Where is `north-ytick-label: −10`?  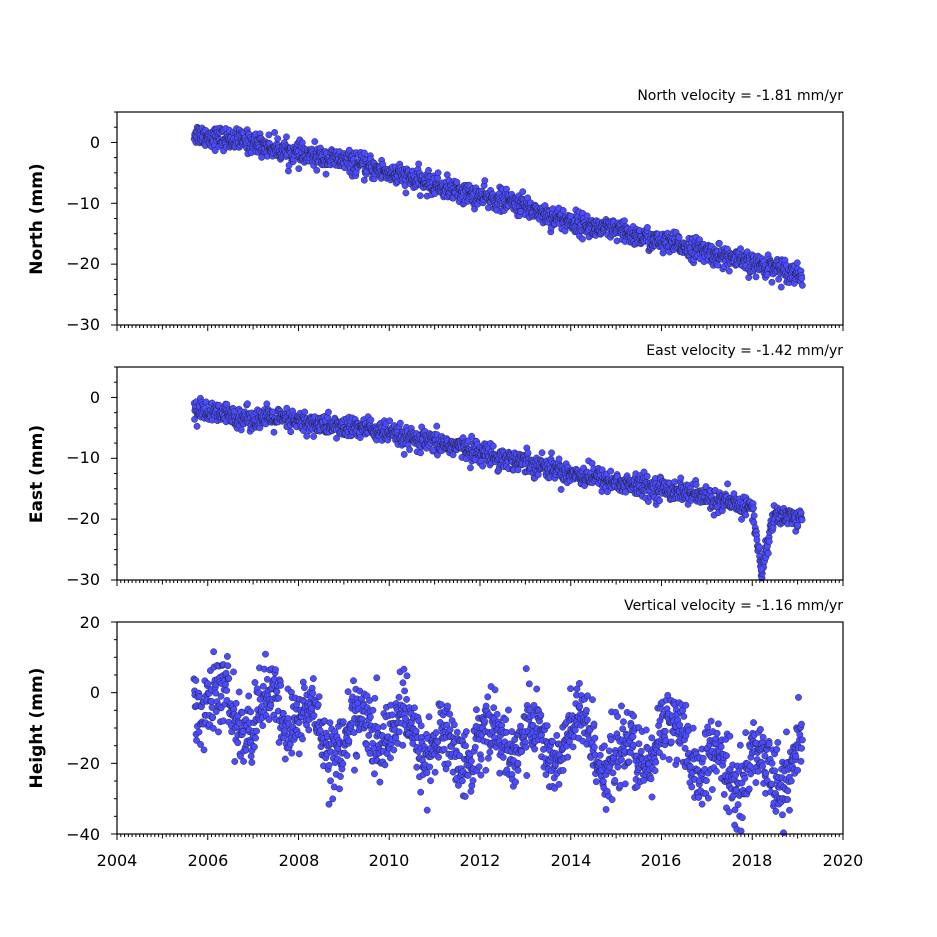
north-ytick-label: −10 is located at coordinates (83, 203).